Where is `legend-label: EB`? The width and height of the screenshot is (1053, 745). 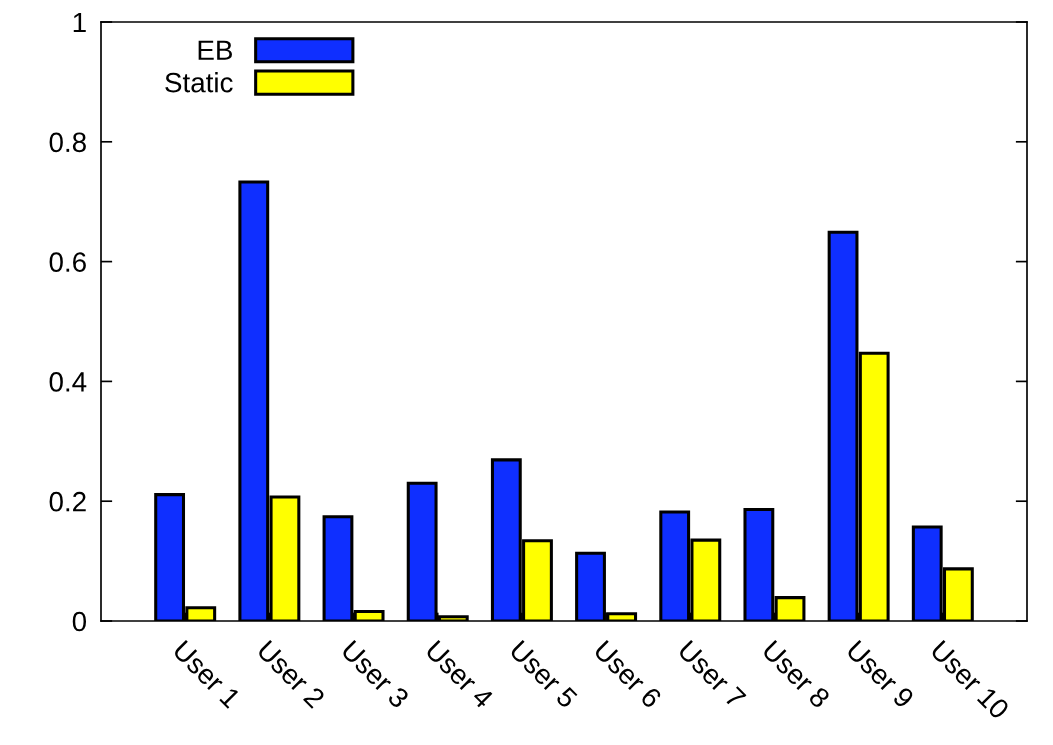 legend-label: EB is located at coordinates (215, 50).